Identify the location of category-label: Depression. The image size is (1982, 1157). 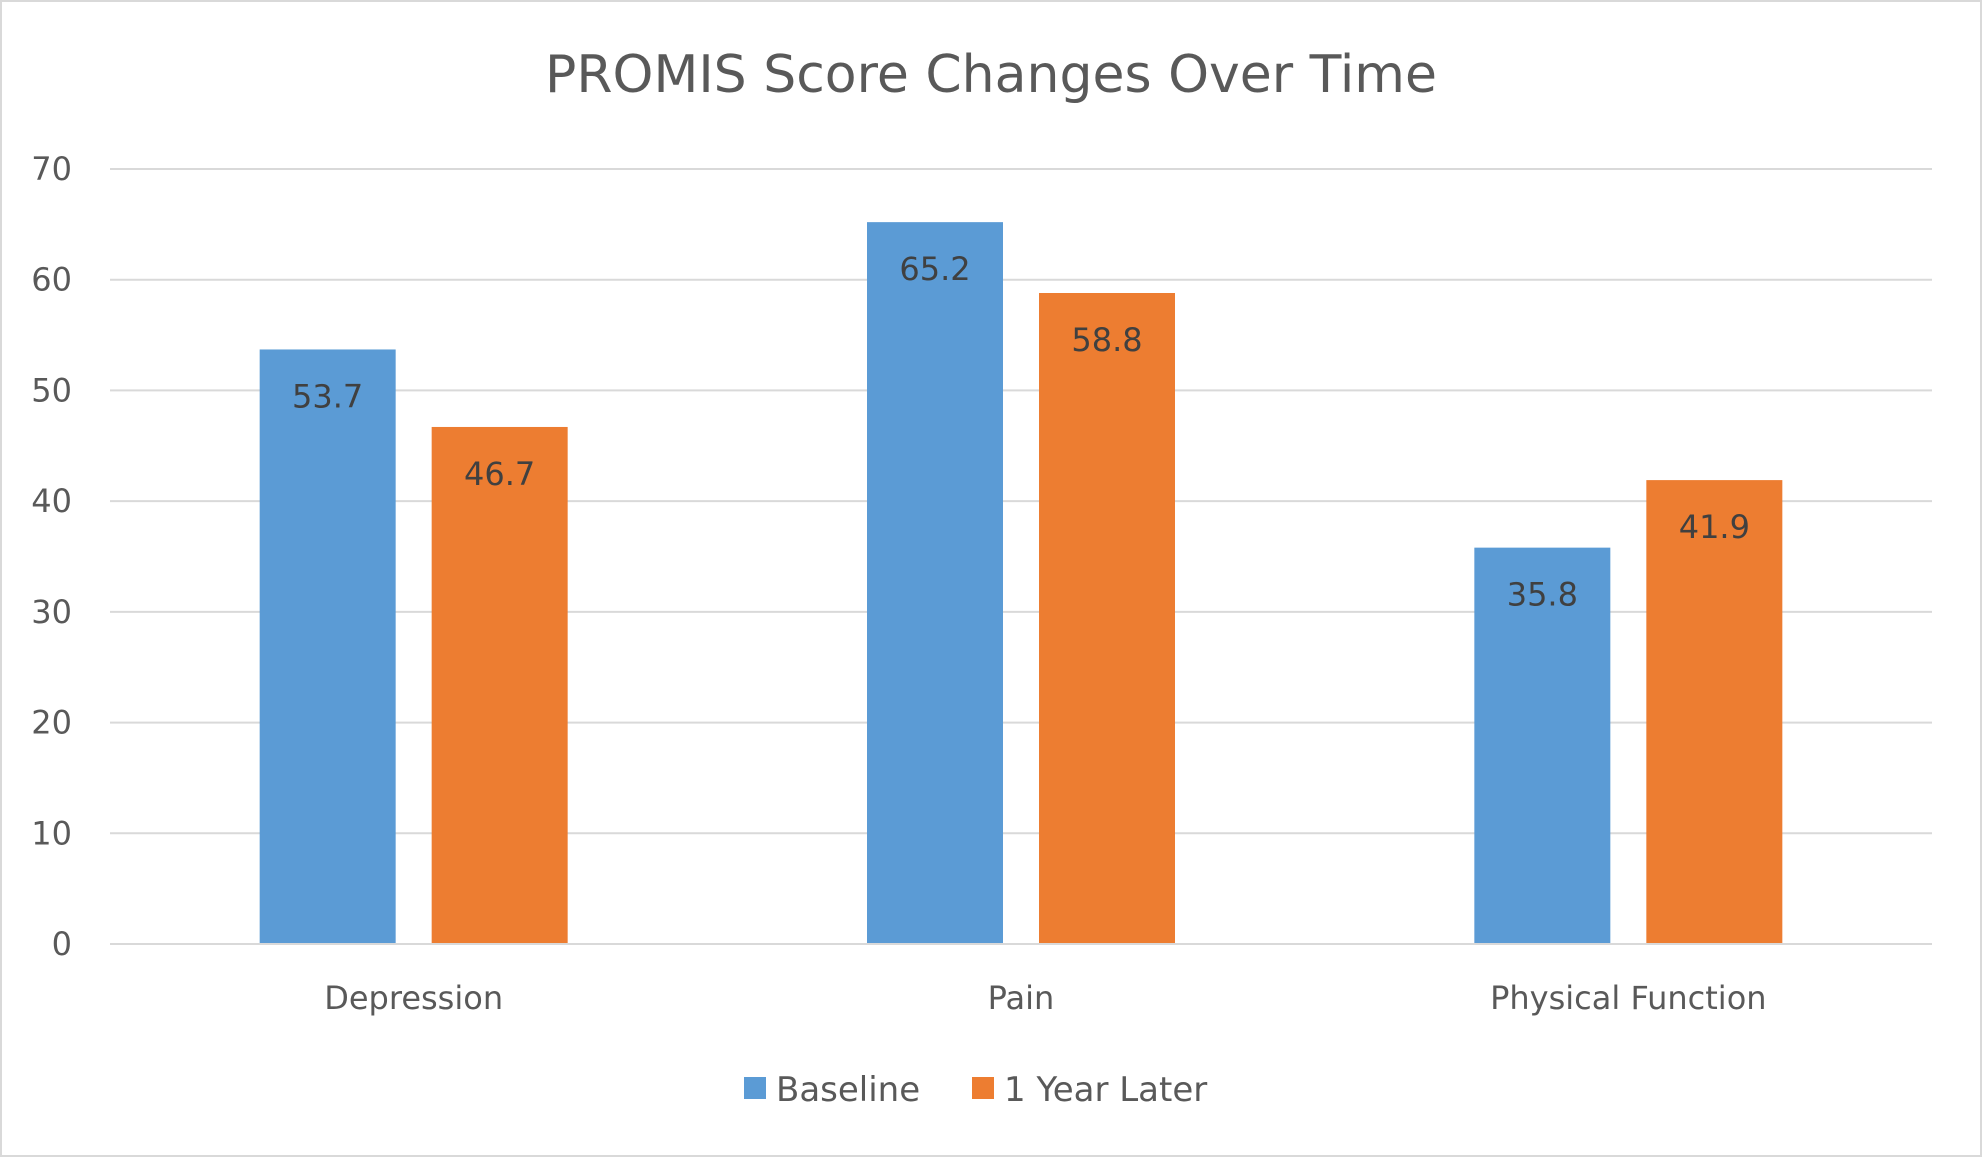
(413, 998).